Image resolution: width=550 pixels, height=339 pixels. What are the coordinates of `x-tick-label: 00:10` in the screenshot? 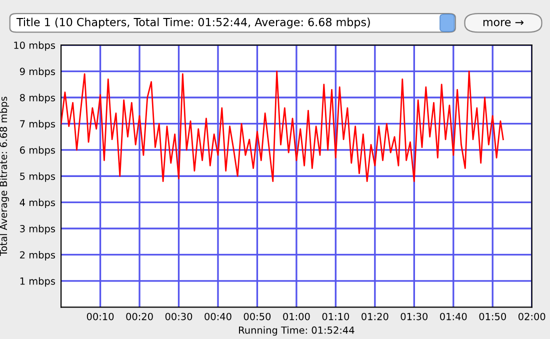 It's located at (100, 316).